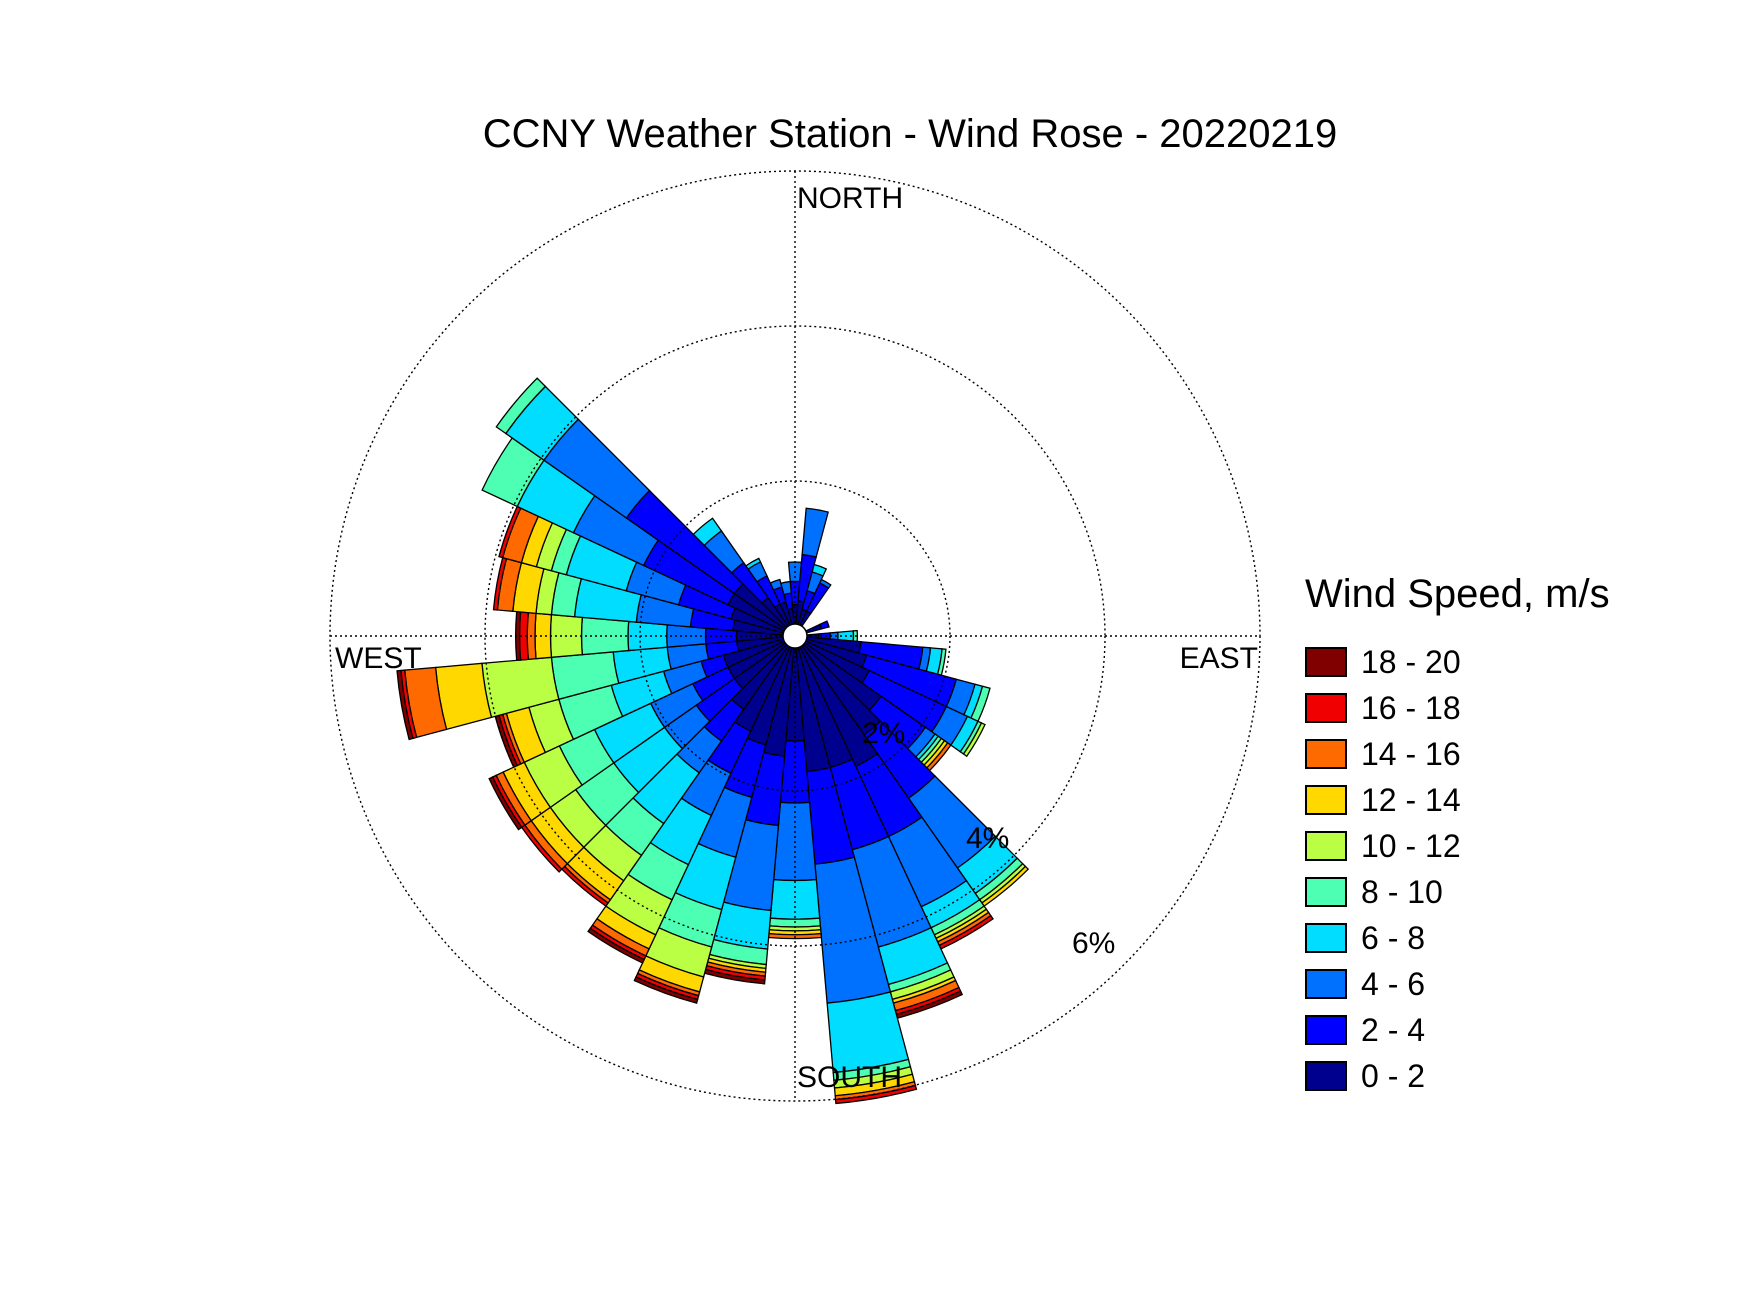 This screenshot has height=1313, width=1750. Describe the element at coordinates (849, 1077) in the screenshot. I see `south-label: SOUTH` at that location.